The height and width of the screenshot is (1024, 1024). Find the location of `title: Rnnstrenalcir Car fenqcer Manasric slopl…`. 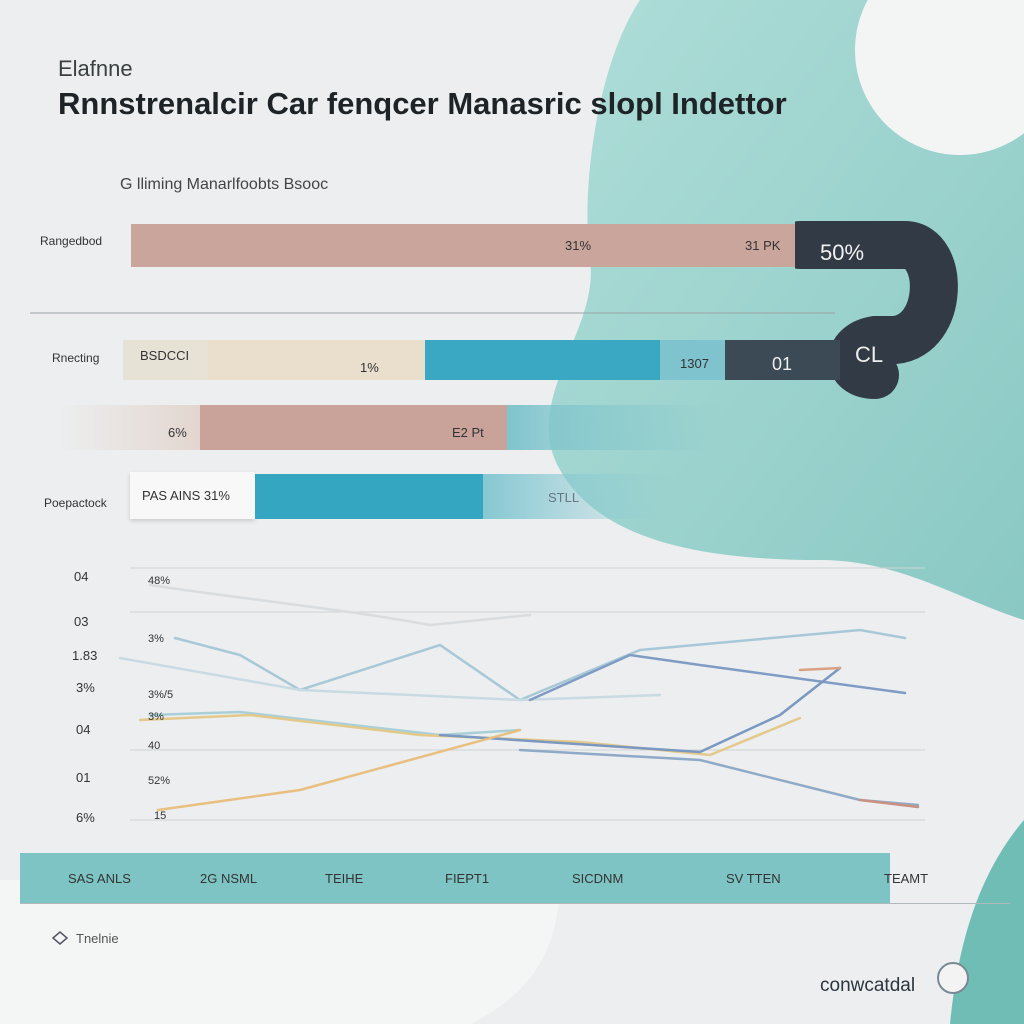

title: Rnnstrenalcir Car fenqcer Manasric slopl… is located at coordinates (422, 103).